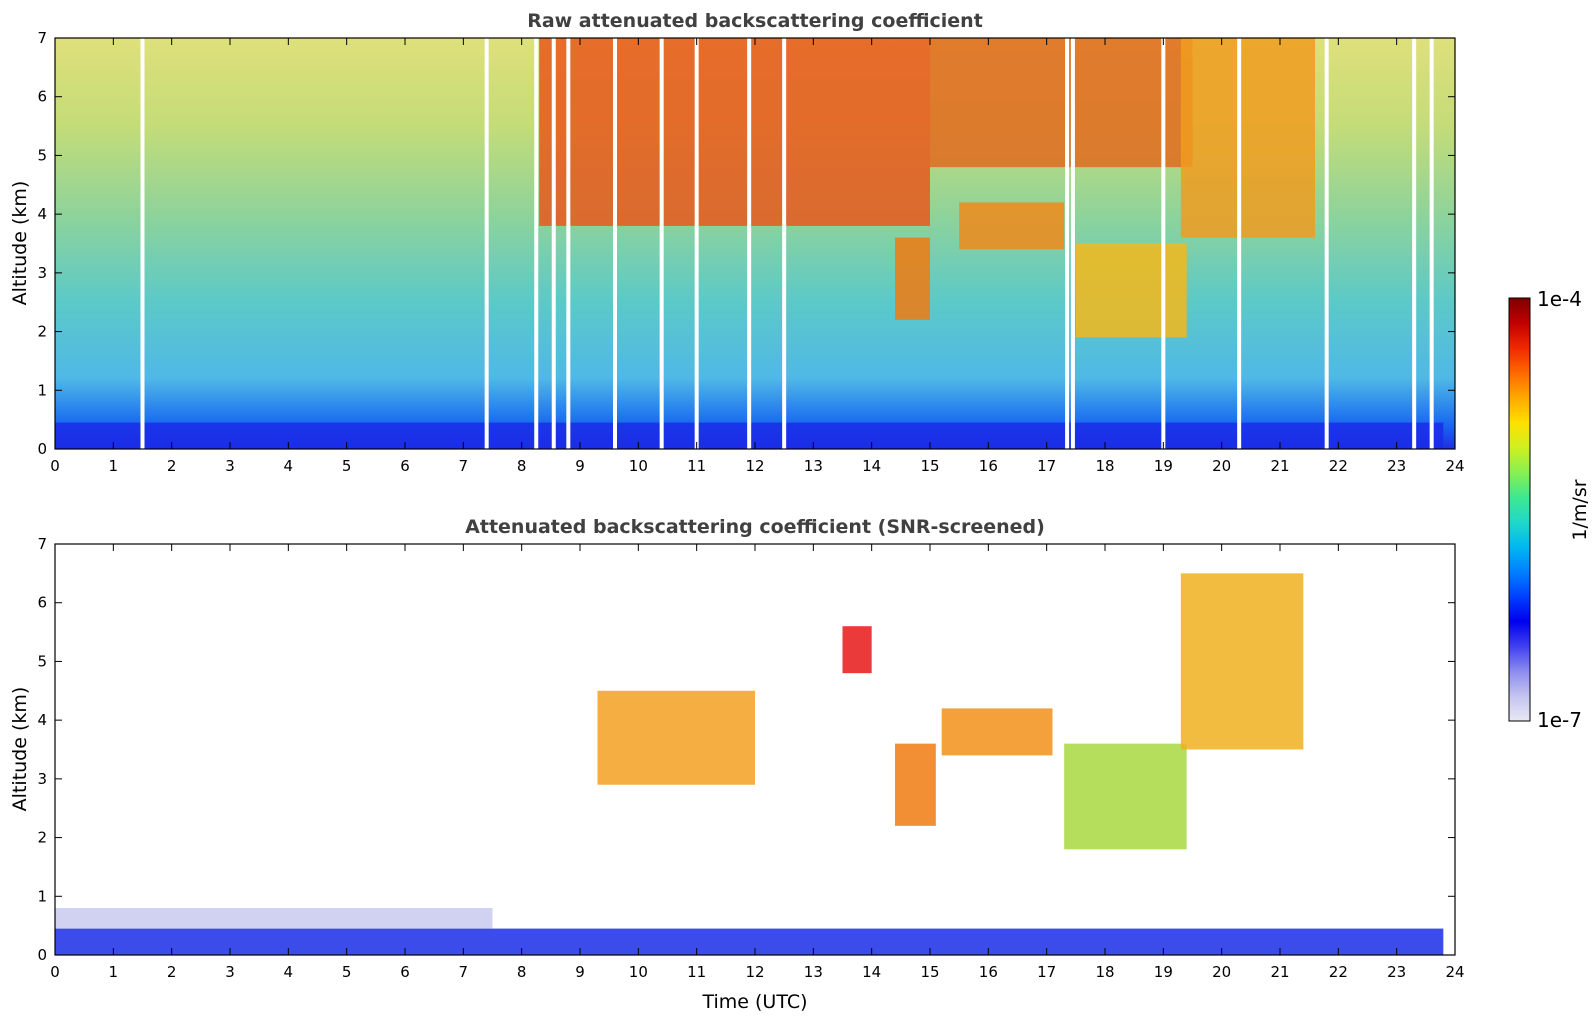  I want to click on x-tick-label: 7, so click(464, 972).